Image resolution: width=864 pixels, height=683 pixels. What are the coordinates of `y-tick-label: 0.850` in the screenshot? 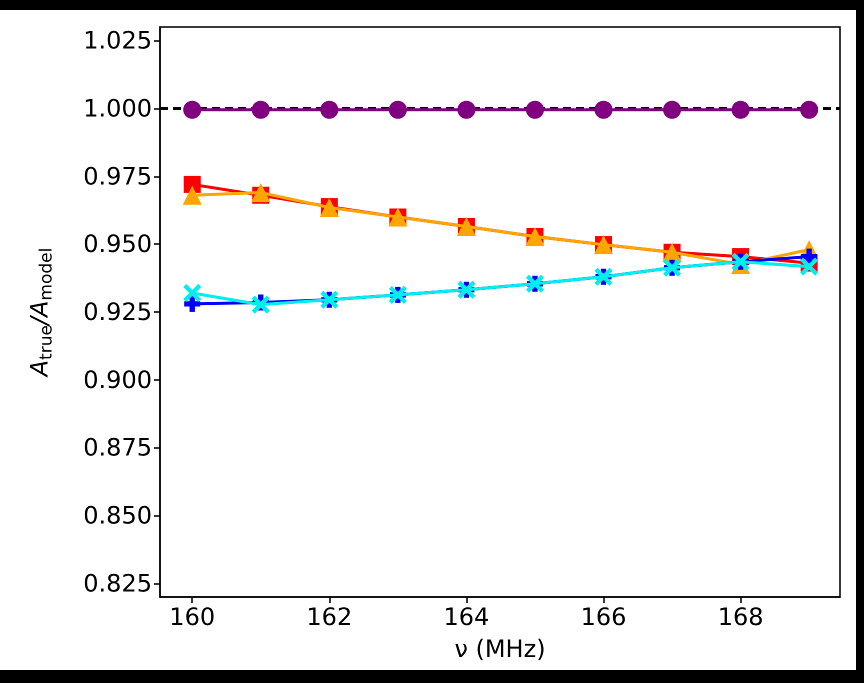 It's located at (117, 516).